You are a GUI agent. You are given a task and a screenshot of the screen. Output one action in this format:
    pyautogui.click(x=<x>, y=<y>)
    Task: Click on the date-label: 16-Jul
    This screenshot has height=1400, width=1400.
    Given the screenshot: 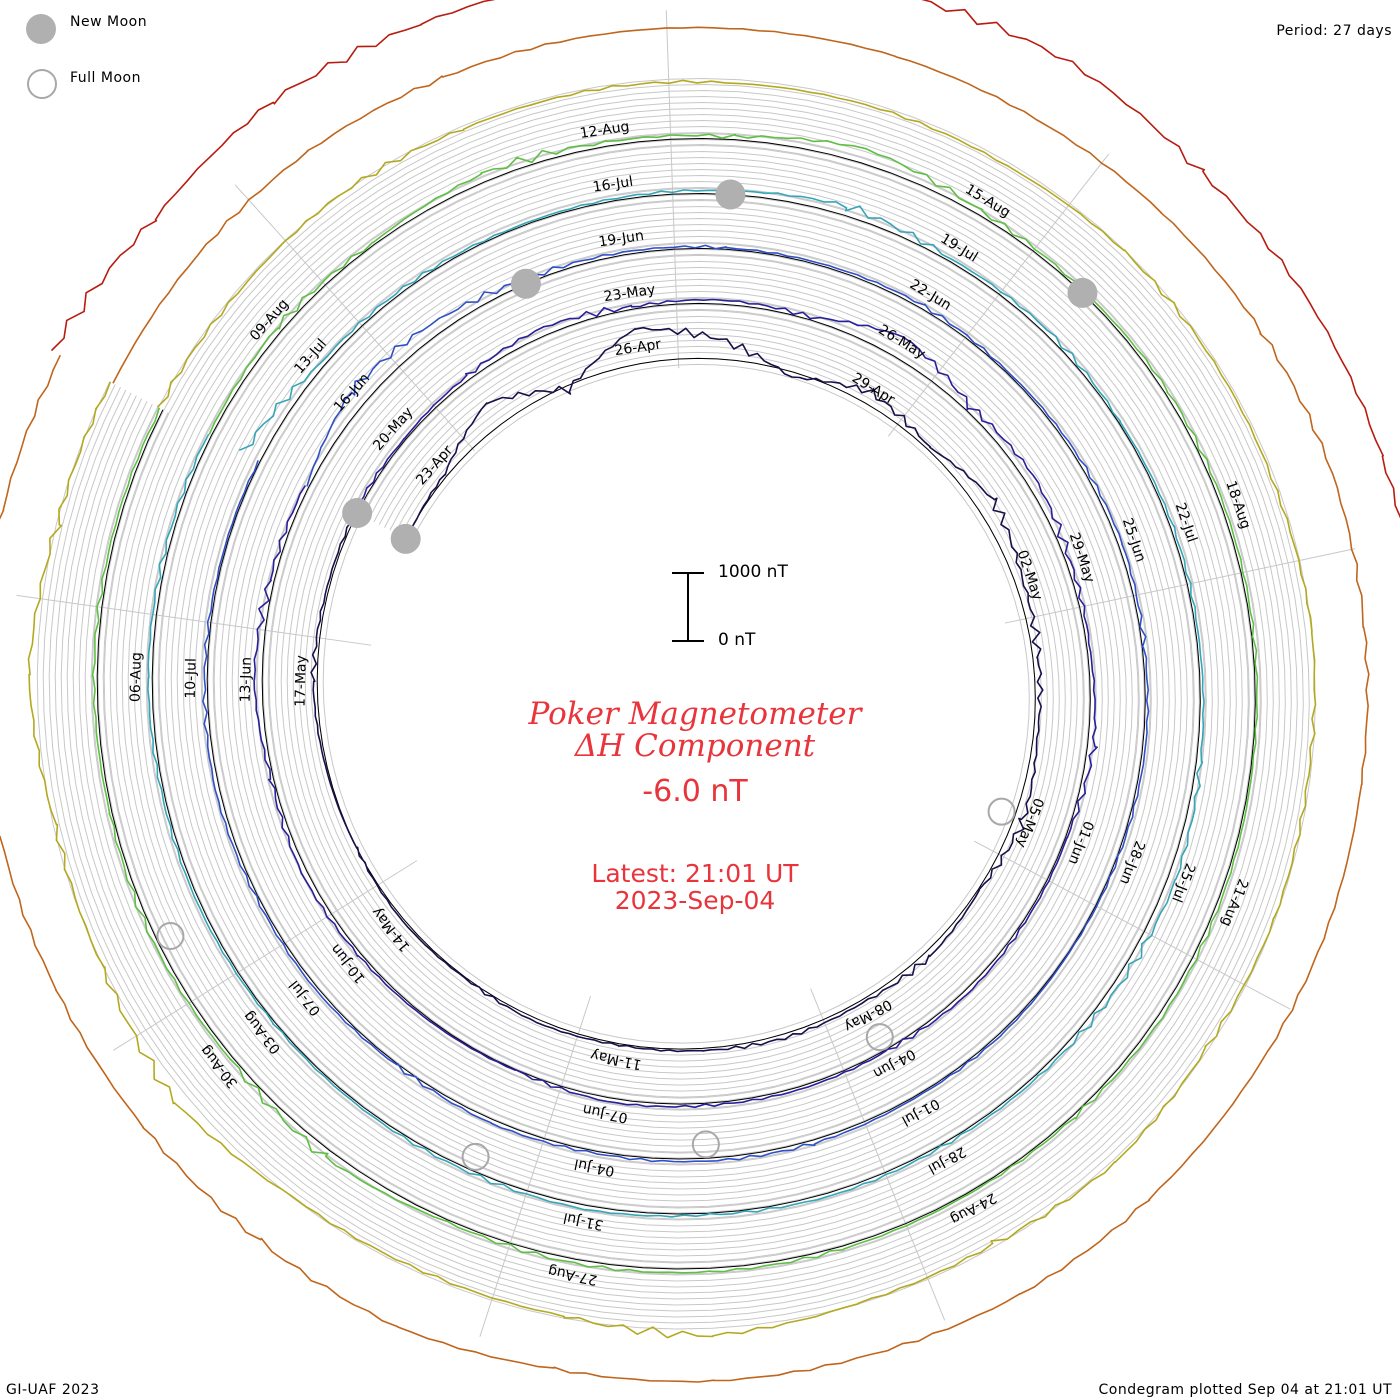 What is the action you would take?
    pyautogui.click(x=613, y=185)
    